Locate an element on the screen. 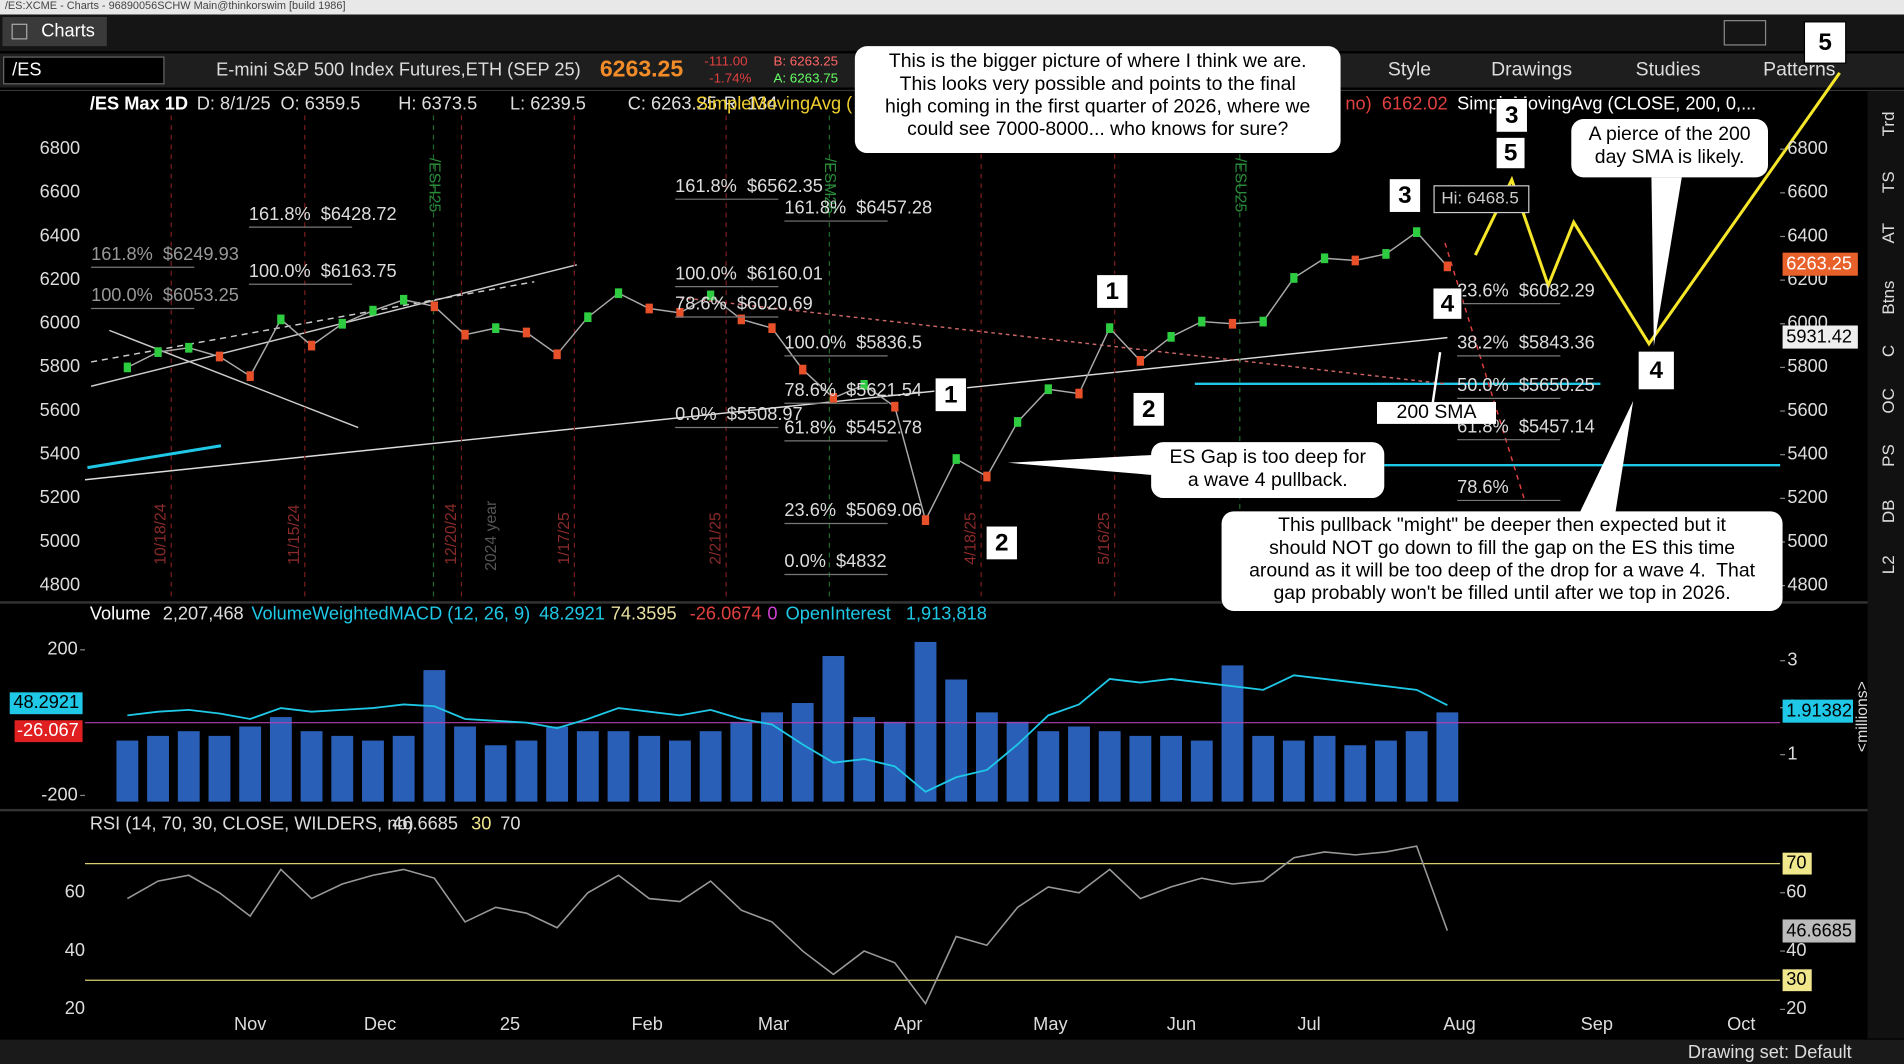  fib-label: 0.0% $4832 is located at coordinates (835, 561).